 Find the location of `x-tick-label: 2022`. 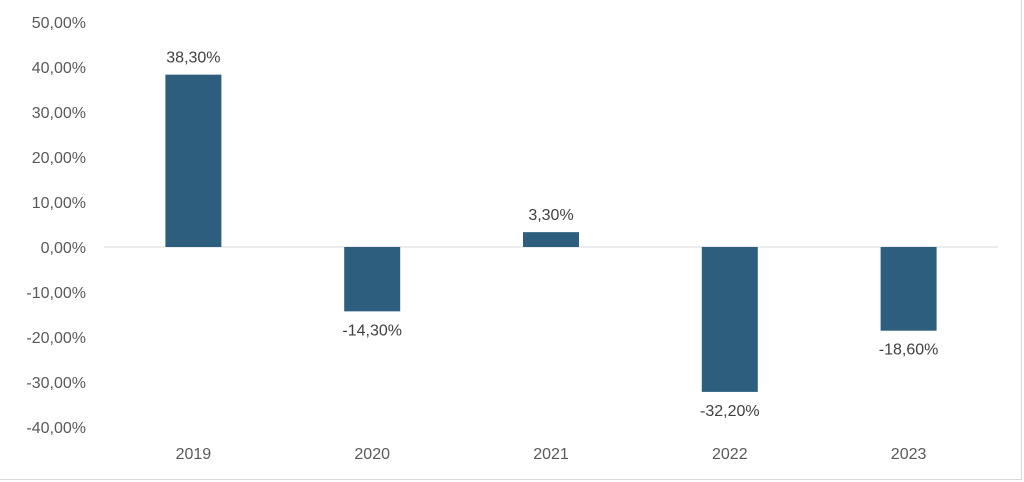

x-tick-label: 2022 is located at coordinates (730, 454).